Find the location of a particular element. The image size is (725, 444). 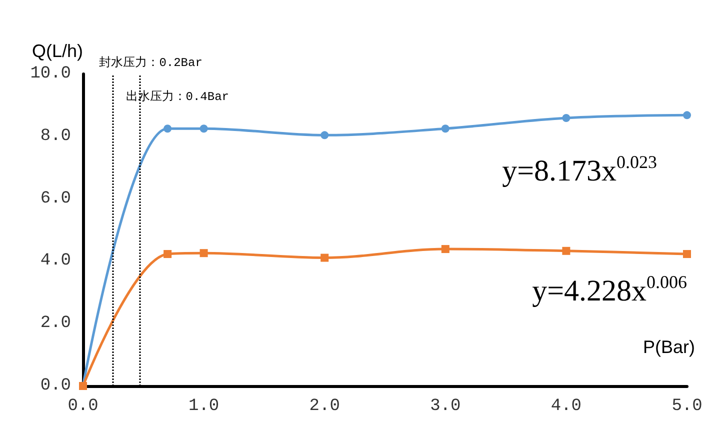

x-tick-label: 0.0 is located at coordinates (83, 406).